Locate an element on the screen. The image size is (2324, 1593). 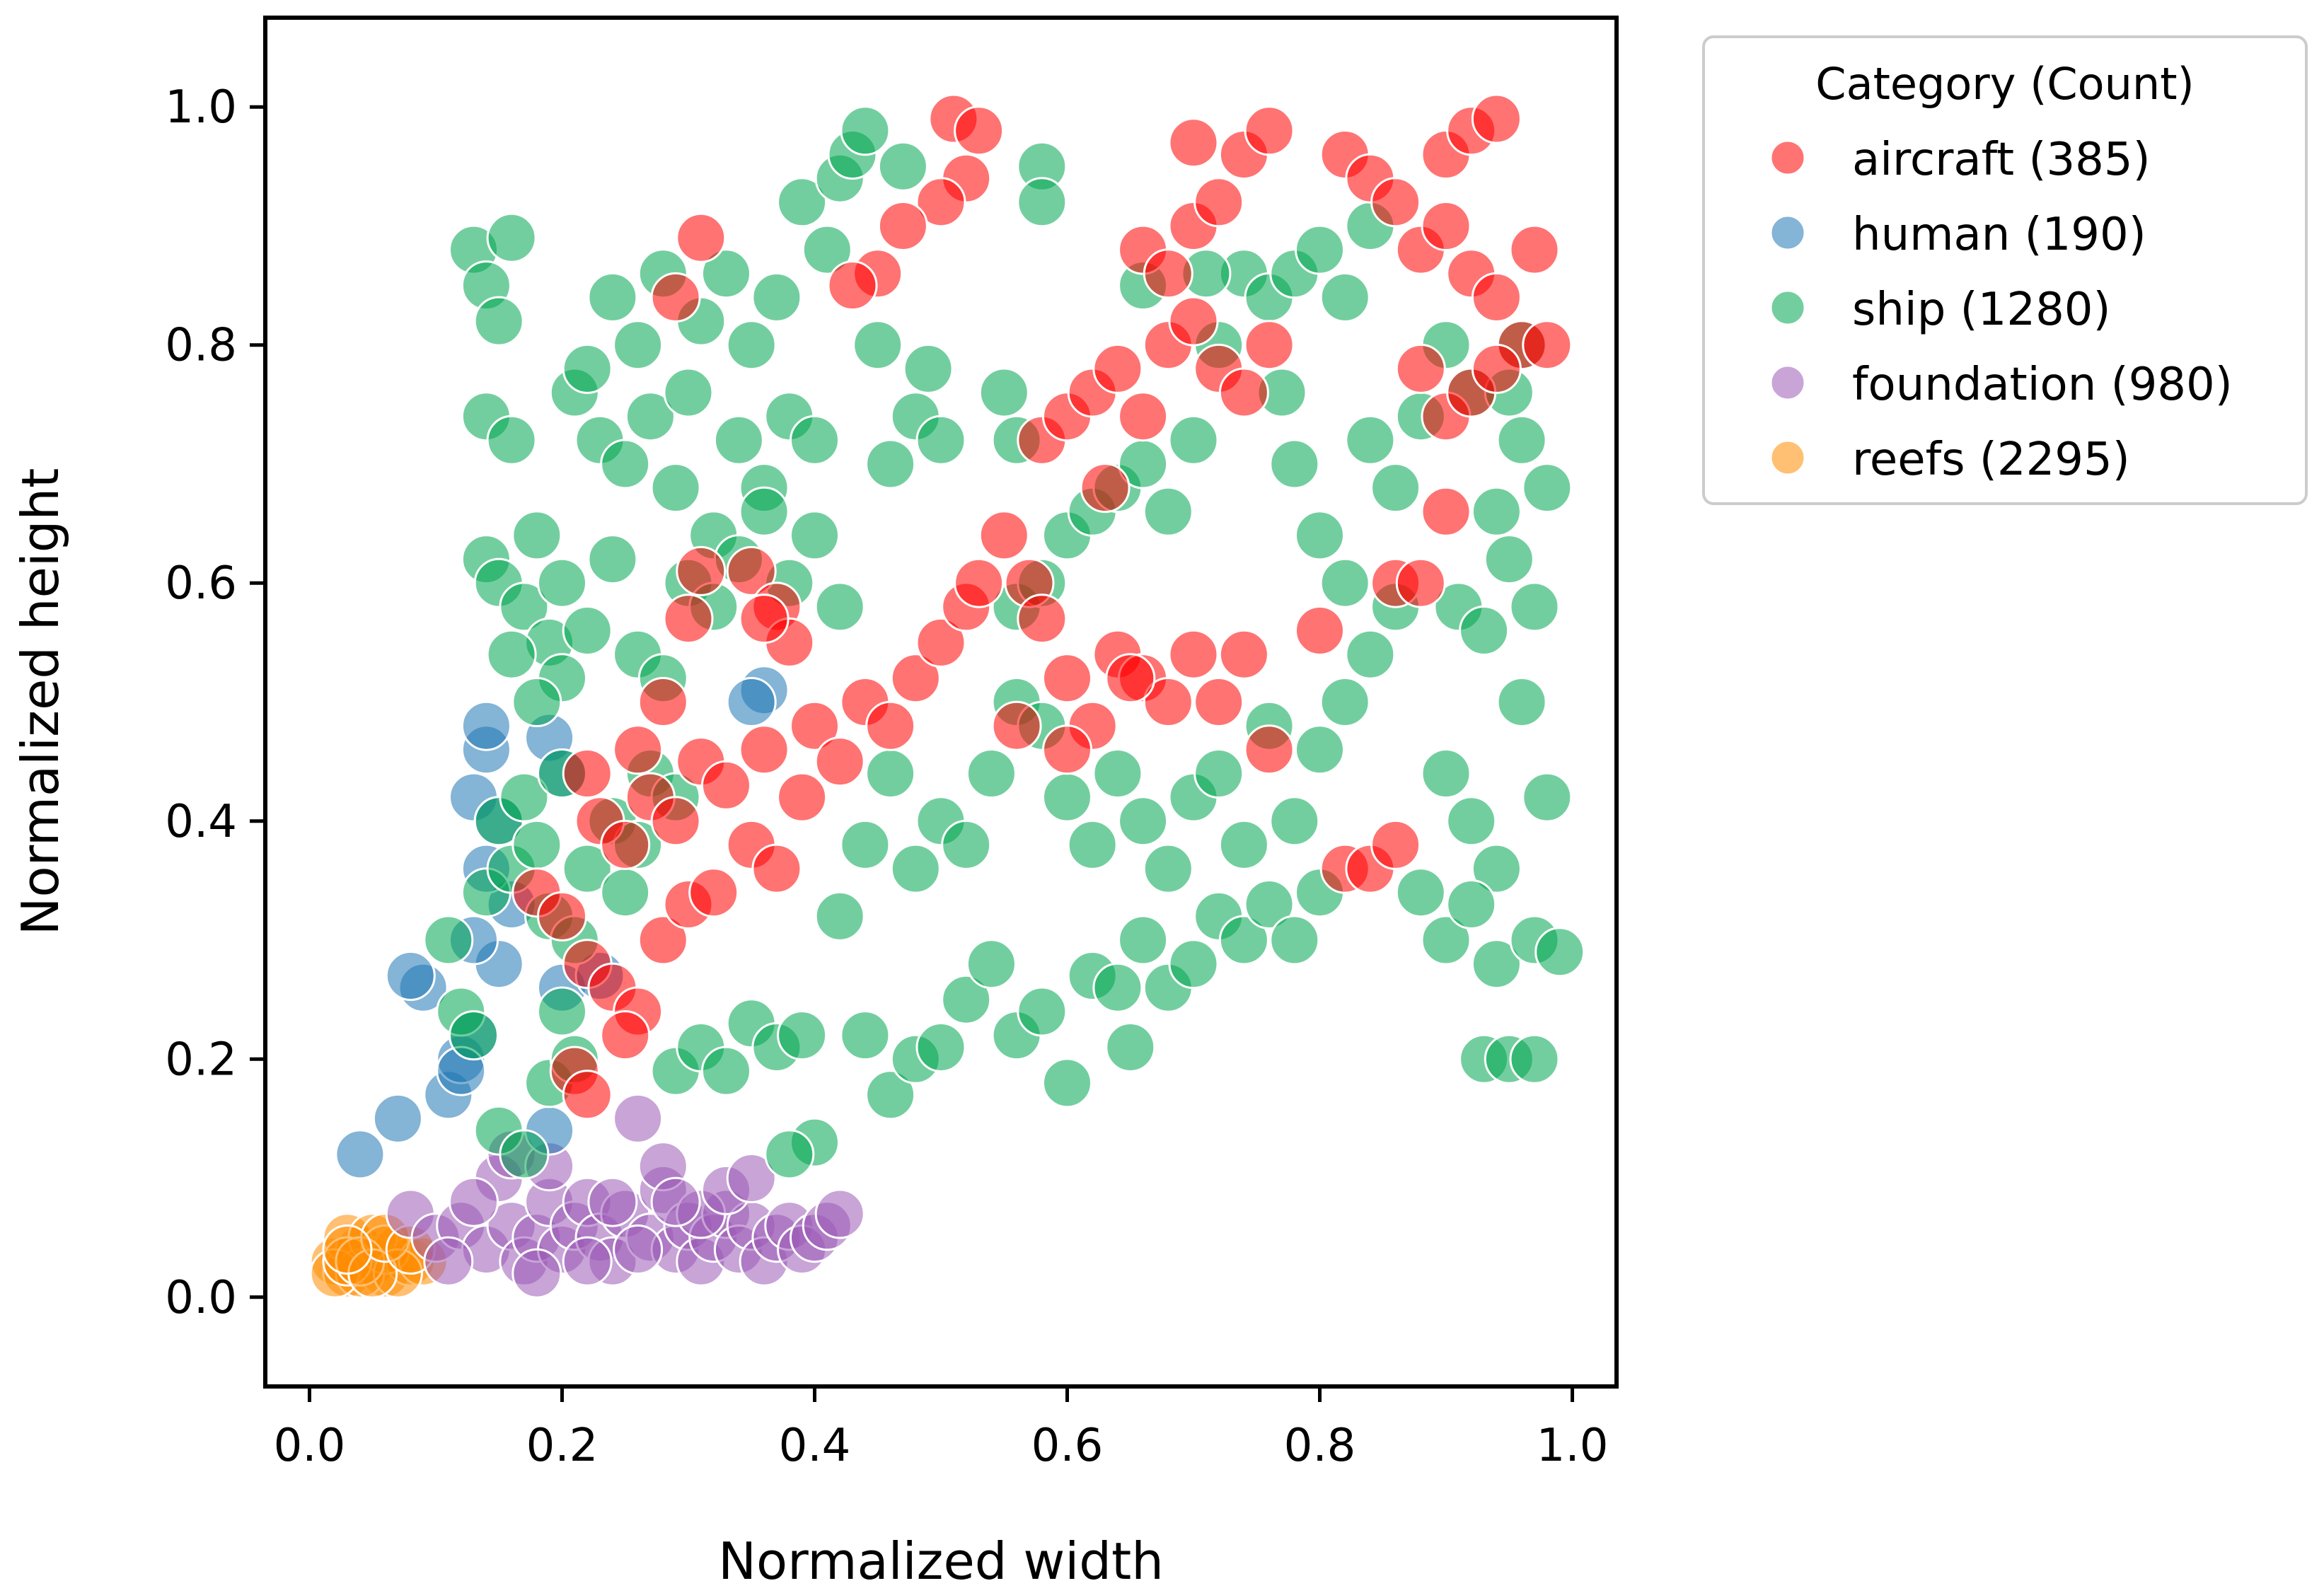
x-tick-label: 0.0 is located at coordinates (310, 1446).